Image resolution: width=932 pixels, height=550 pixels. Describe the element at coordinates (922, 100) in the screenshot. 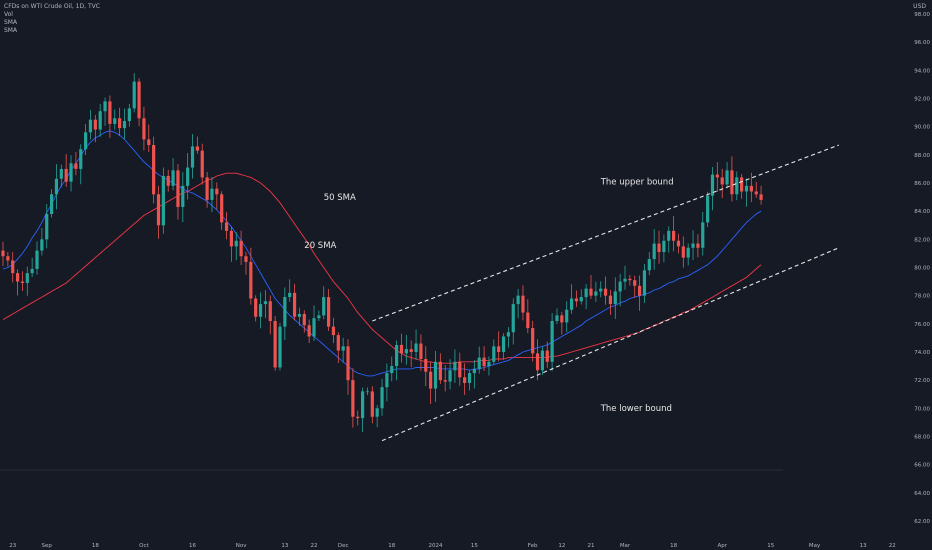

I see `y-tick-label: 92.00` at that location.